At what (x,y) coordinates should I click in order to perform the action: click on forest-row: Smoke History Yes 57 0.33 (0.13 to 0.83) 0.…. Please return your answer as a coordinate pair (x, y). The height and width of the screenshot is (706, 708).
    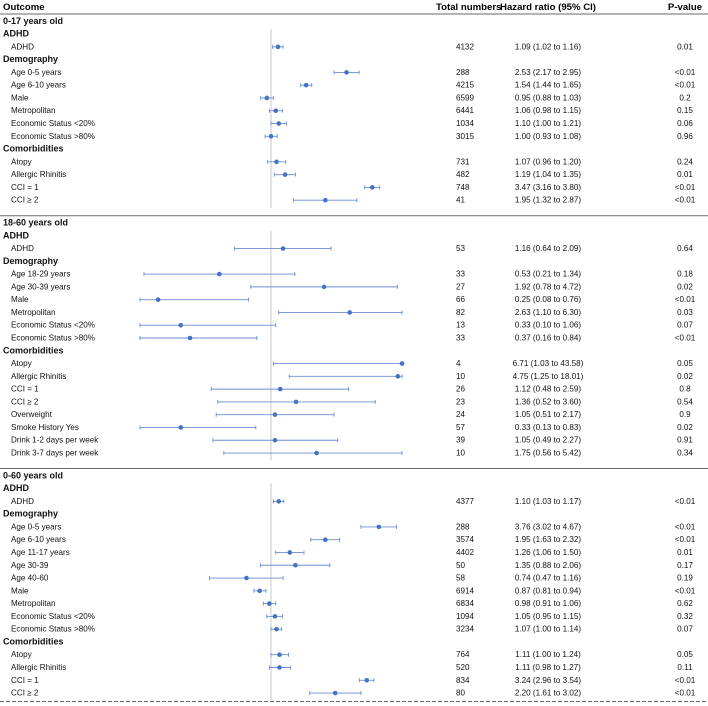
    Looking at the image, I should click on (352, 427).